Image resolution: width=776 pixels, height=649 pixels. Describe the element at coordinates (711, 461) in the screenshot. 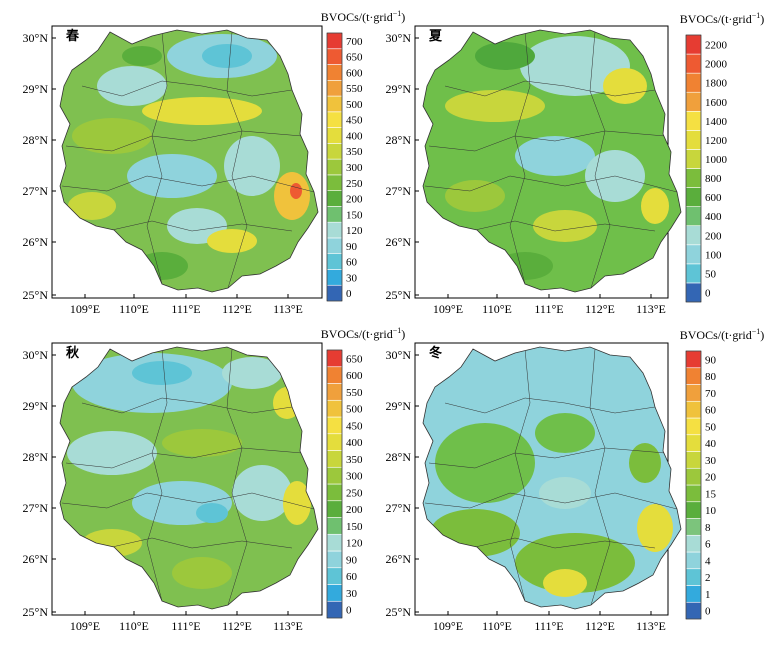

I see `colorbar-tick-label: 30` at that location.